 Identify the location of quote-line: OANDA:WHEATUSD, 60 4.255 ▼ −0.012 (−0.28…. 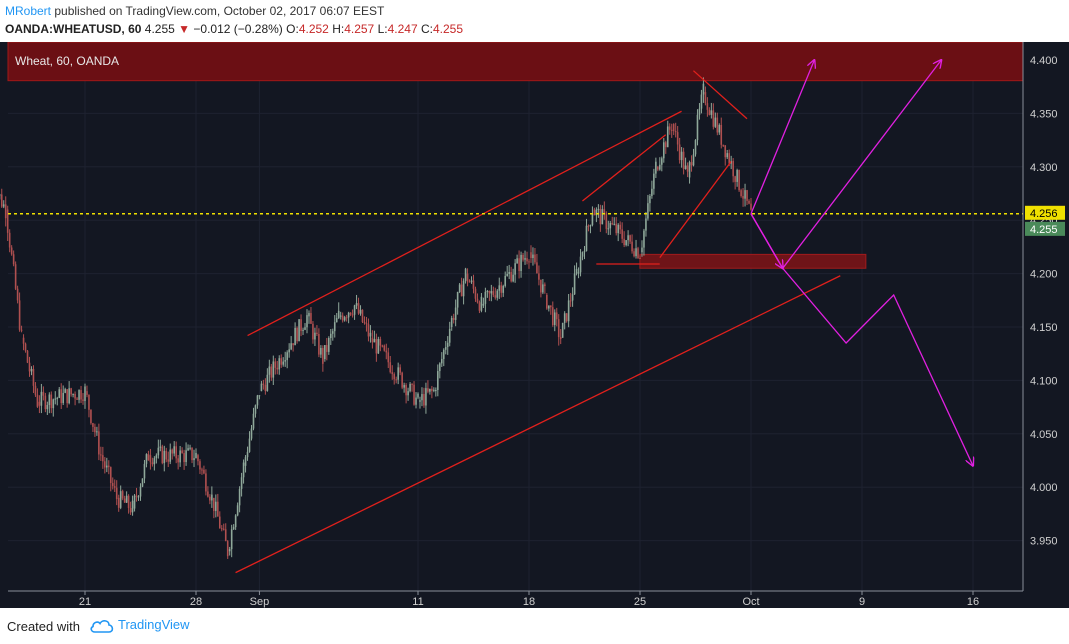
(234, 29).